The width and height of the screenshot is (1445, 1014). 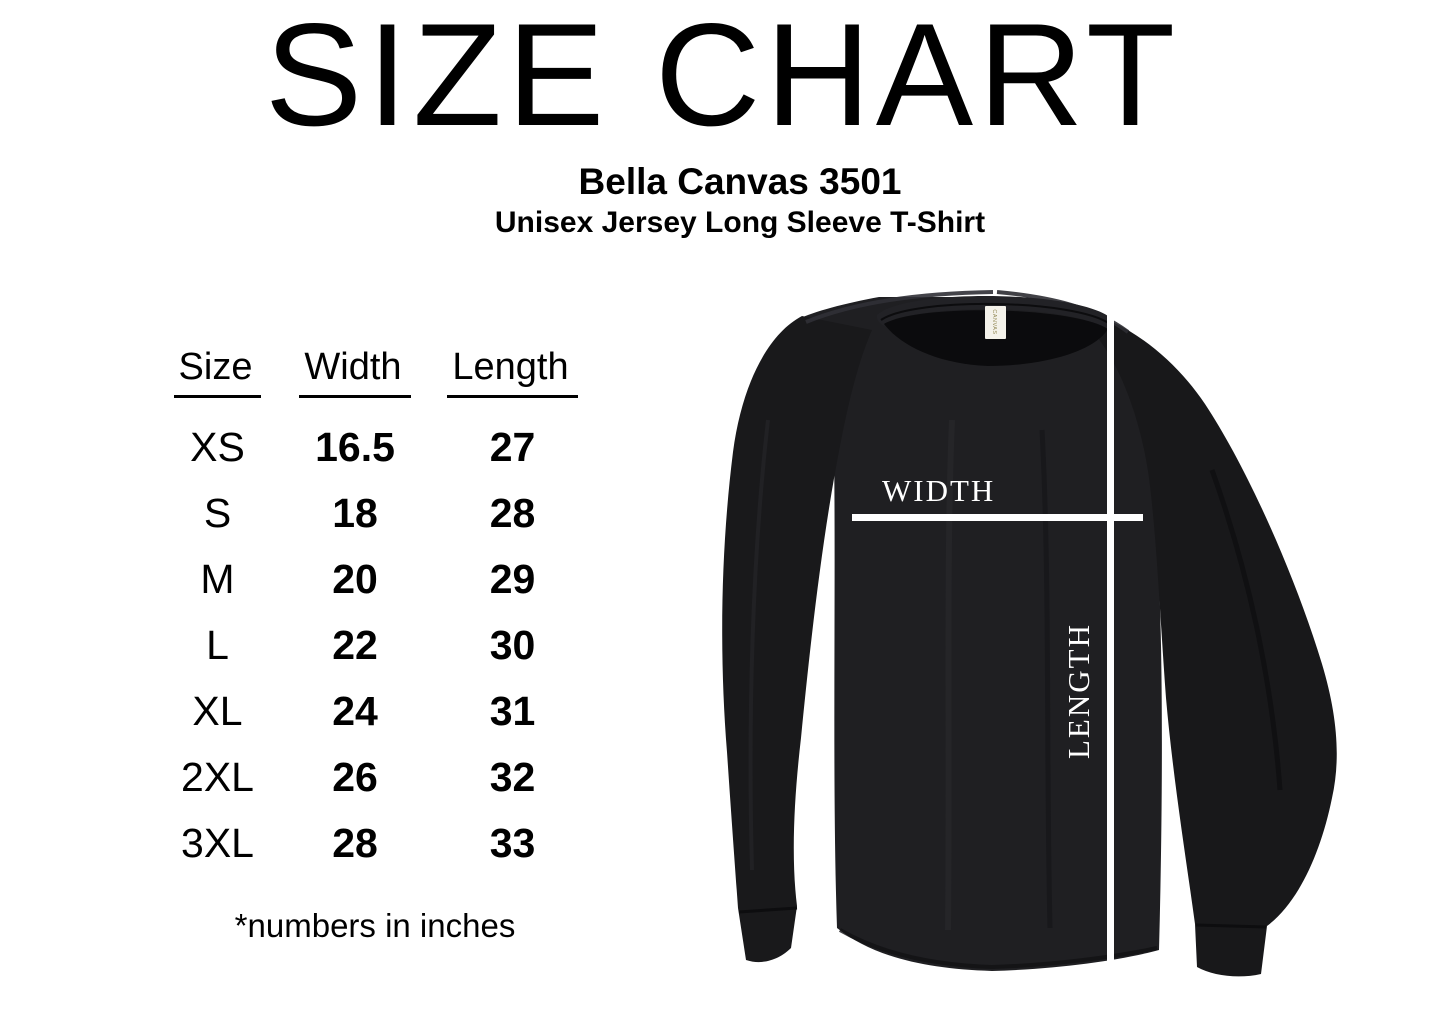 What do you see at coordinates (1046, 679) in the screenshot?
I see `body-fold-dark` at bounding box center [1046, 679].